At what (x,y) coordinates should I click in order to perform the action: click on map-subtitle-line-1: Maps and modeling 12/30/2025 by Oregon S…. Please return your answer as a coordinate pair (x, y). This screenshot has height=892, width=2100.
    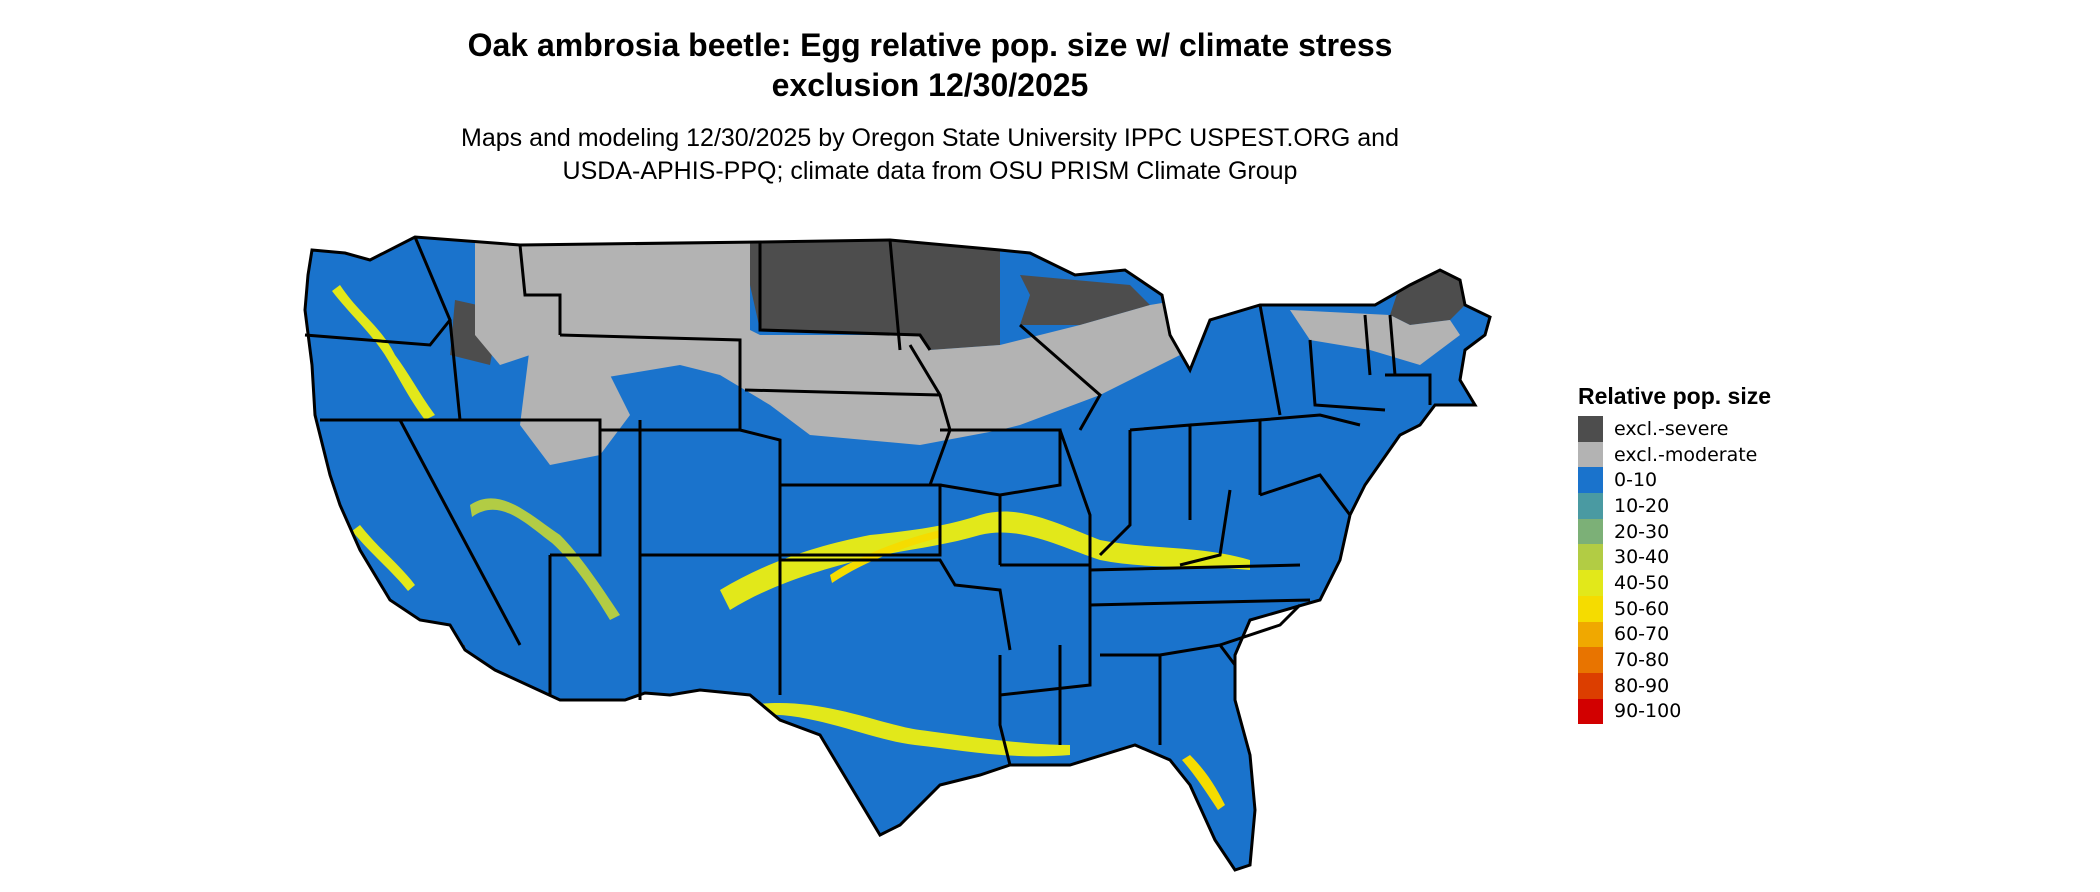
    Looking at the image, I should click on (930, 138).